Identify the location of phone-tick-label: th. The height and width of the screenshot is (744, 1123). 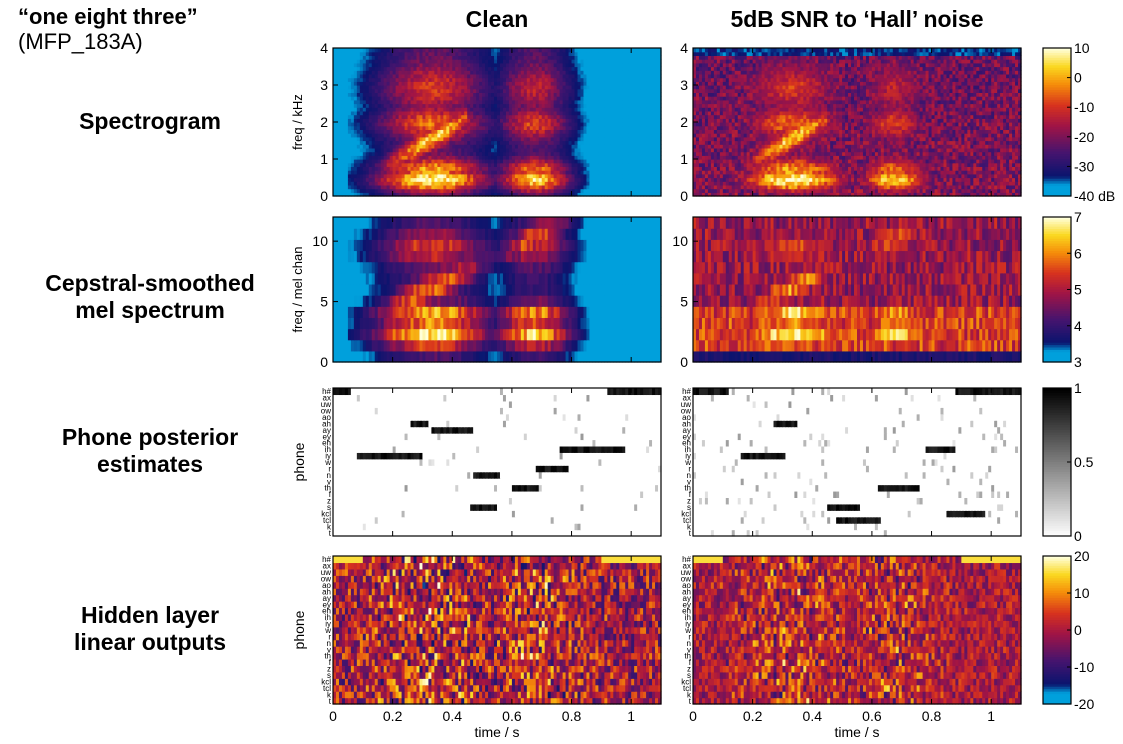
(327, 488).